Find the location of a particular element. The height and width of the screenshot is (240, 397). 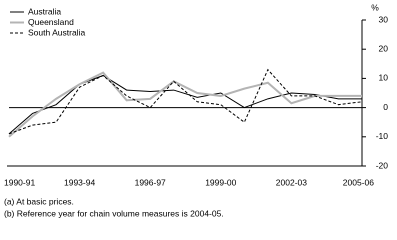

x-tick-label: 1993-94 is located at coordinates (79, 182).